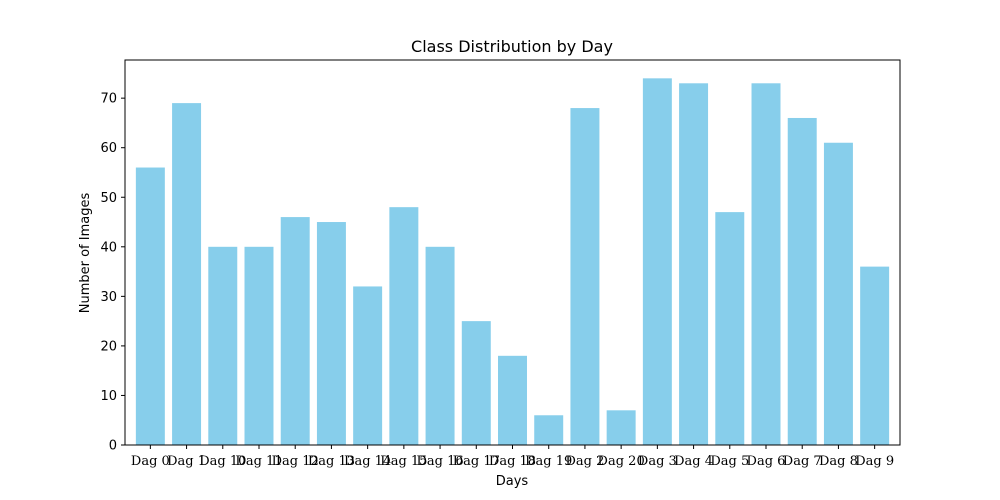 This screenshot has height=500, width=1000. What do you see at coordinates (108, 247) in the screenshot?
I see `y-tick-label: 40` at bounding box center [108, 247].